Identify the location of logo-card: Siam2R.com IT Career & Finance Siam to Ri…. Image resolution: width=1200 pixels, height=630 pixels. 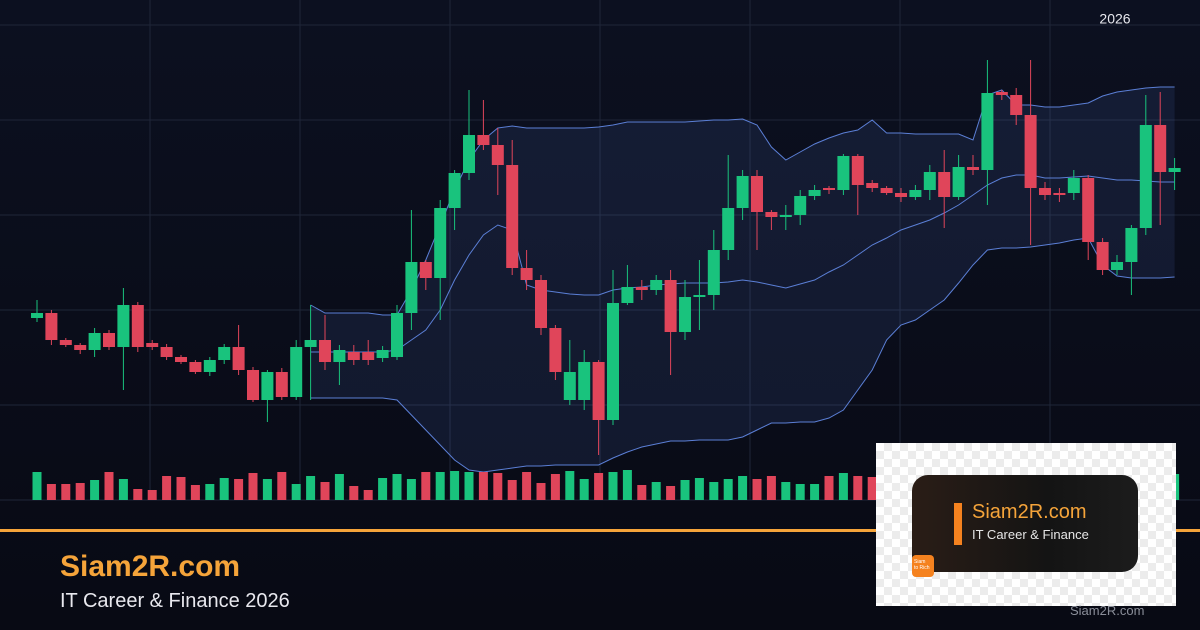
(1025, 526).